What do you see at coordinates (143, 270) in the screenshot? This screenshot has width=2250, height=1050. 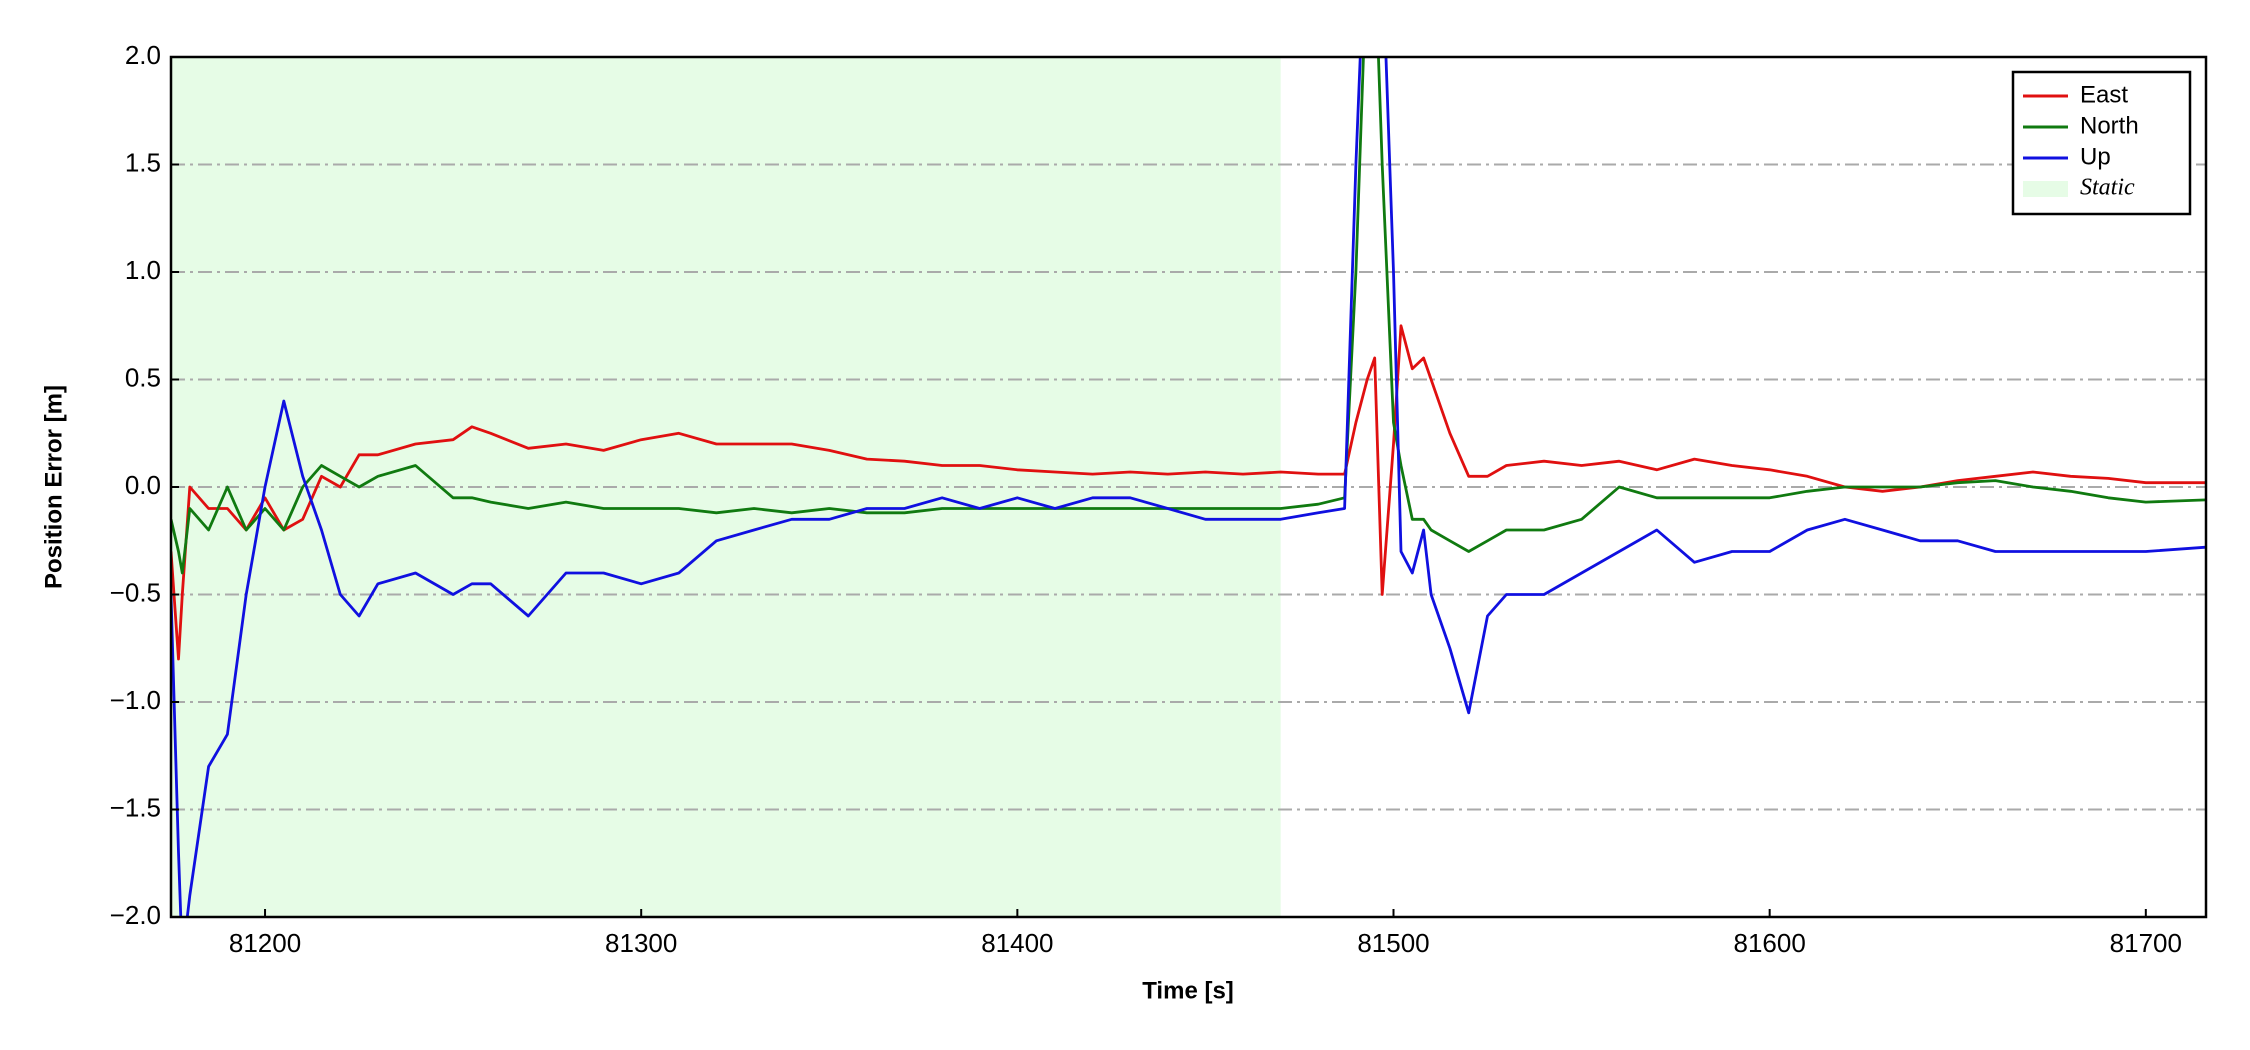 I see `y-tick-label: 1.0` at bounding box center [143, 270].